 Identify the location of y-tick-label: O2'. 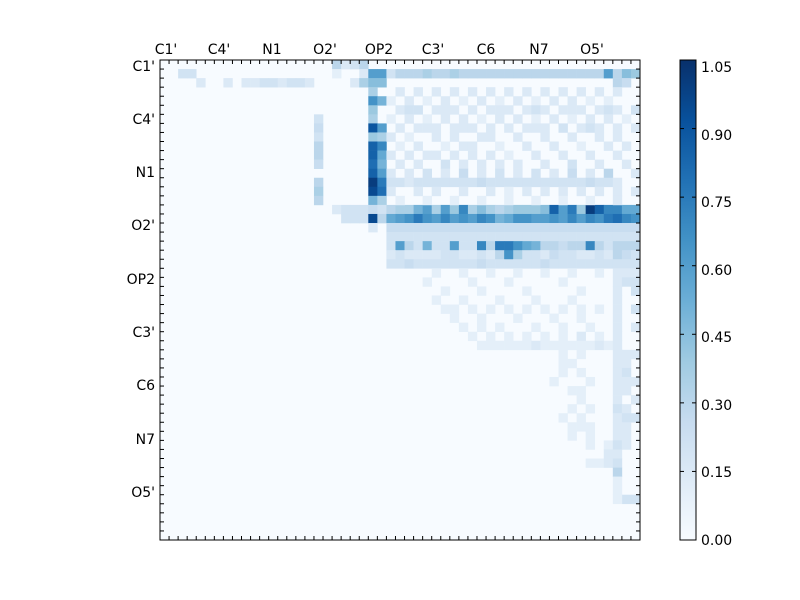
(143, 226).